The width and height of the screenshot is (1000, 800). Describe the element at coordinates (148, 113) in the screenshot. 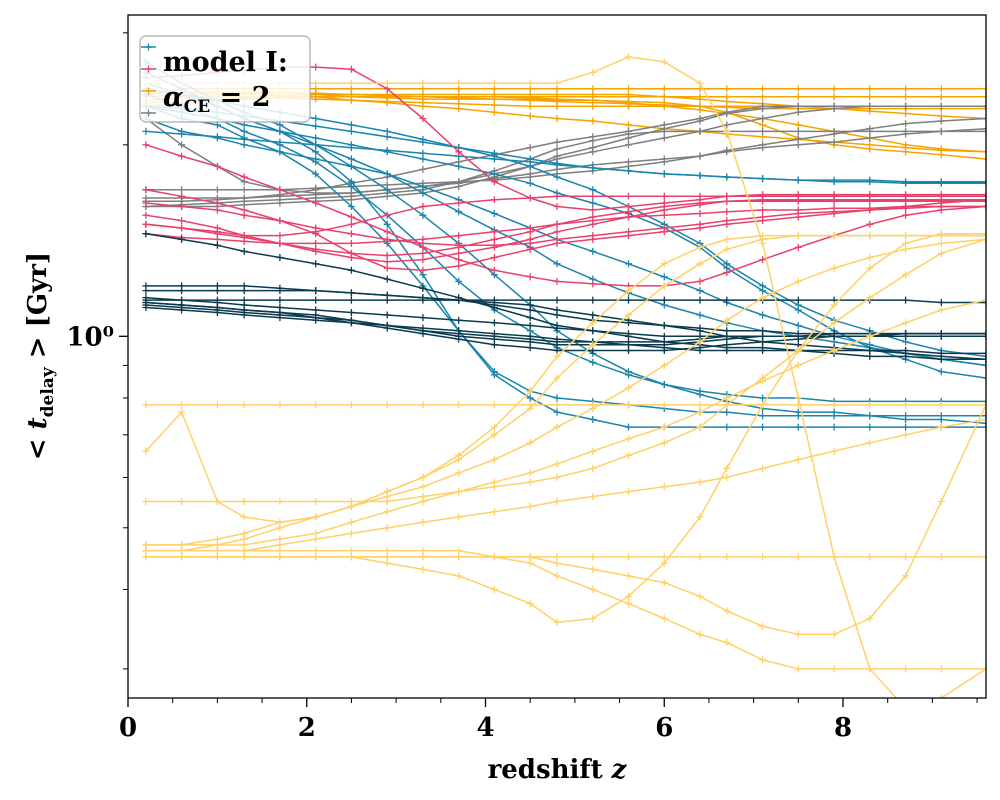

I see `legend-marker` at that location.